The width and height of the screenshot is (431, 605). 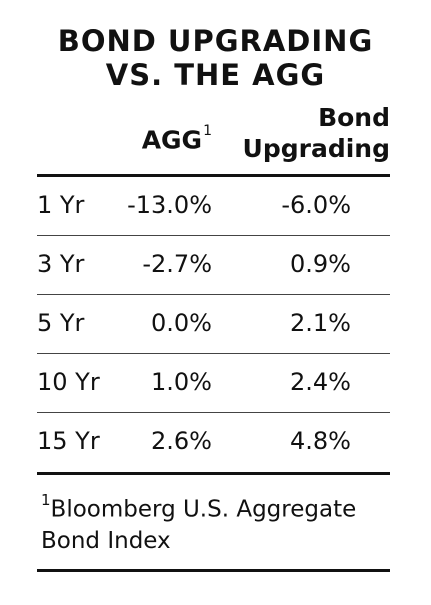 I want to click on table-title: BOND UPGRADING VS. THE AGG, so click(x=215, y=58).